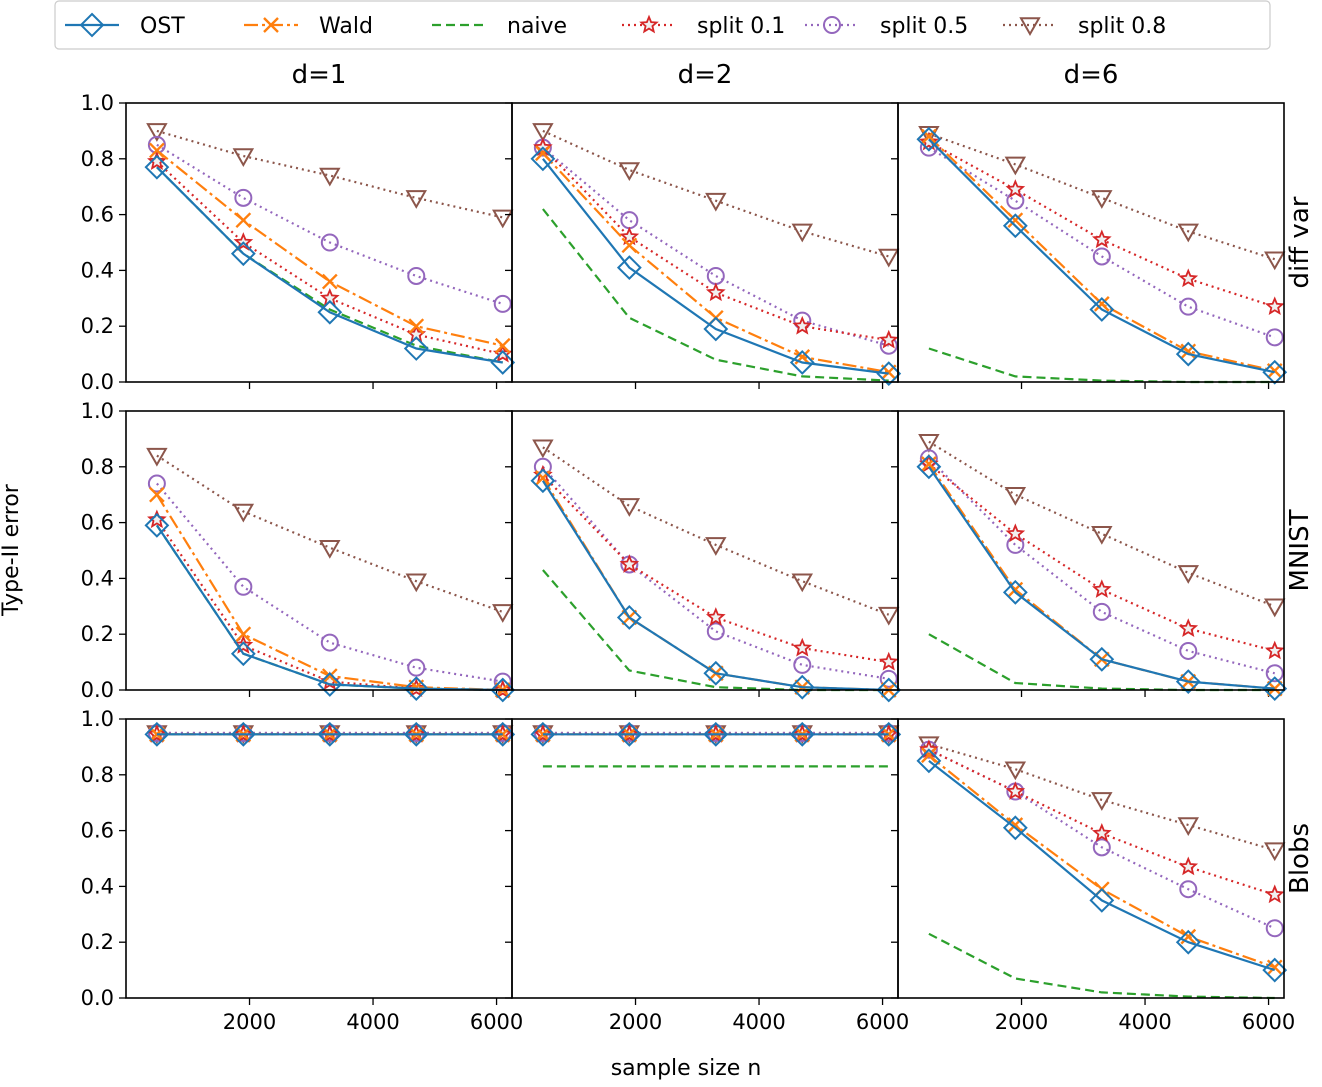 The height and width of the screenshot is (1087, 1322). I want to click on x-axis-label: sample size n, so click(686, 1068).